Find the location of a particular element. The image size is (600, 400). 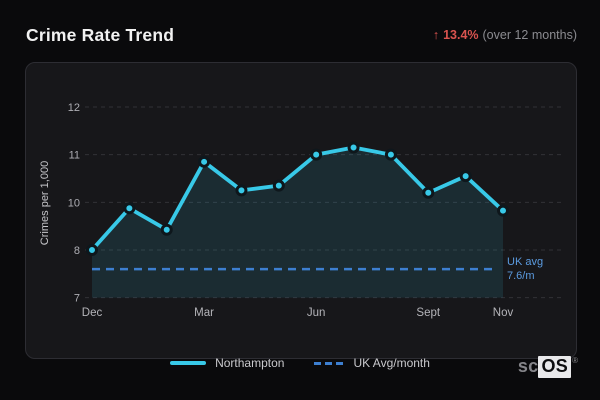

legend-label: UK Avg/month is located at coordinates (391, 363).